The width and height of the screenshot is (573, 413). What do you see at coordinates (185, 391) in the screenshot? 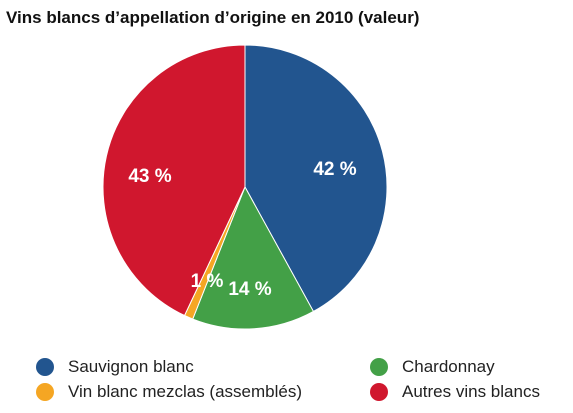
I see `legend-label: Vin blanc mezclas (assemblés)` at bounding box center [185, 391].